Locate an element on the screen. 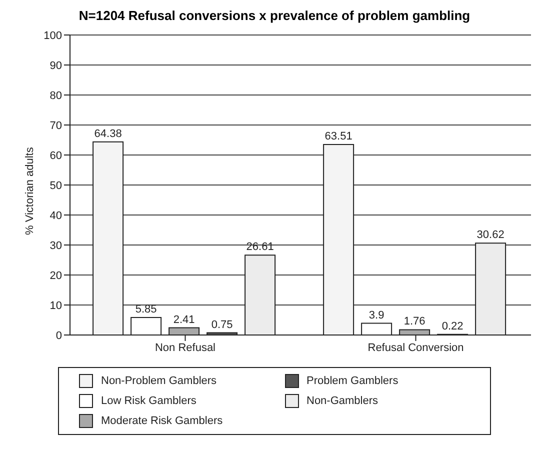  x-tick-label: Non Refusal is located at coordinates (185, 348).